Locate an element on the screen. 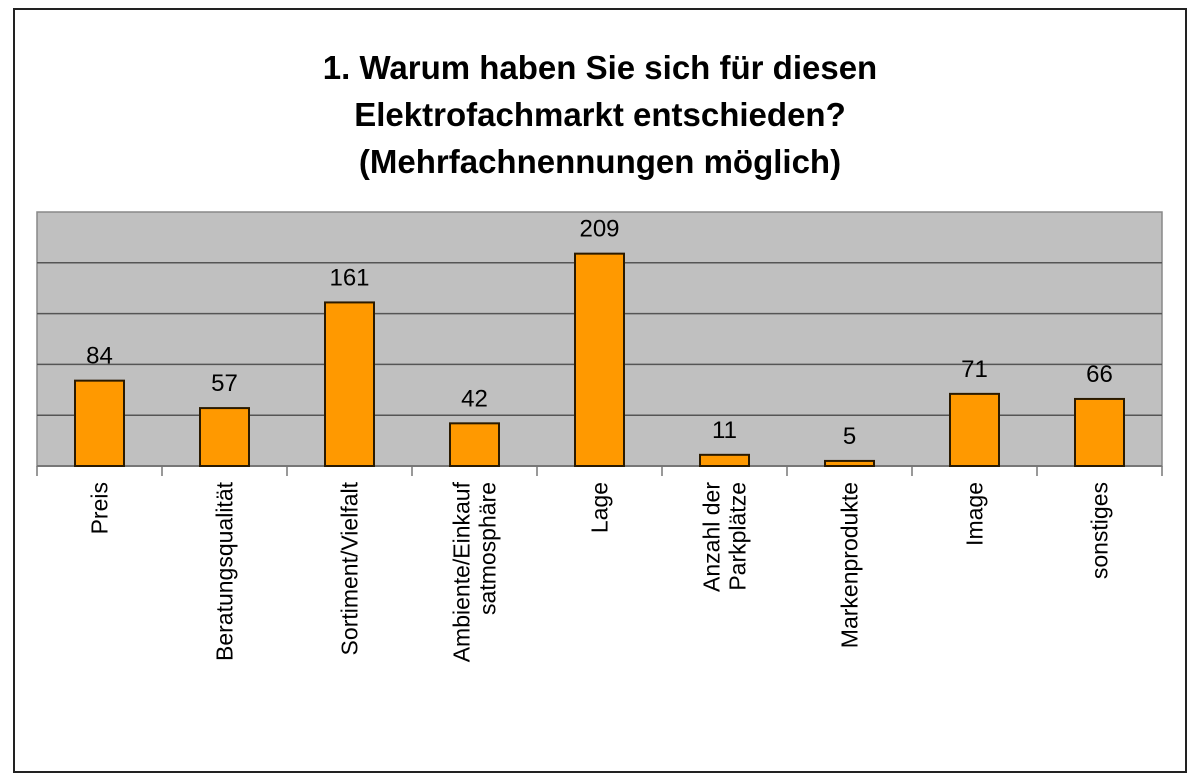  chart-title-line: 1. Warum haben Sie sich für diesen is located at coordinates (600, 67).